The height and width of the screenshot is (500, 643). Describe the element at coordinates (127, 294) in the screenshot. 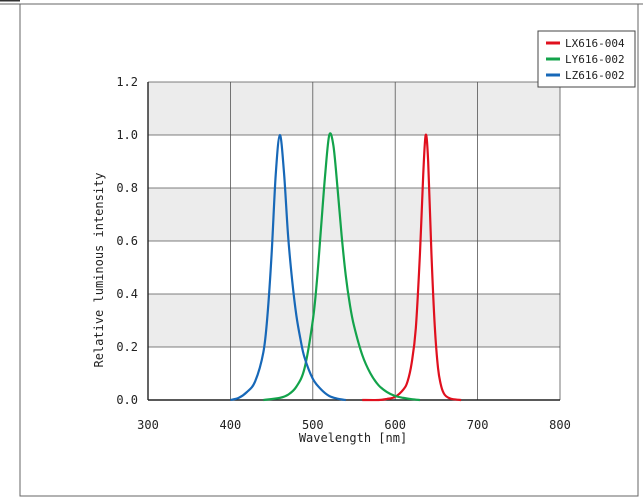

I see `y-tick-label: 0.4` at that location.